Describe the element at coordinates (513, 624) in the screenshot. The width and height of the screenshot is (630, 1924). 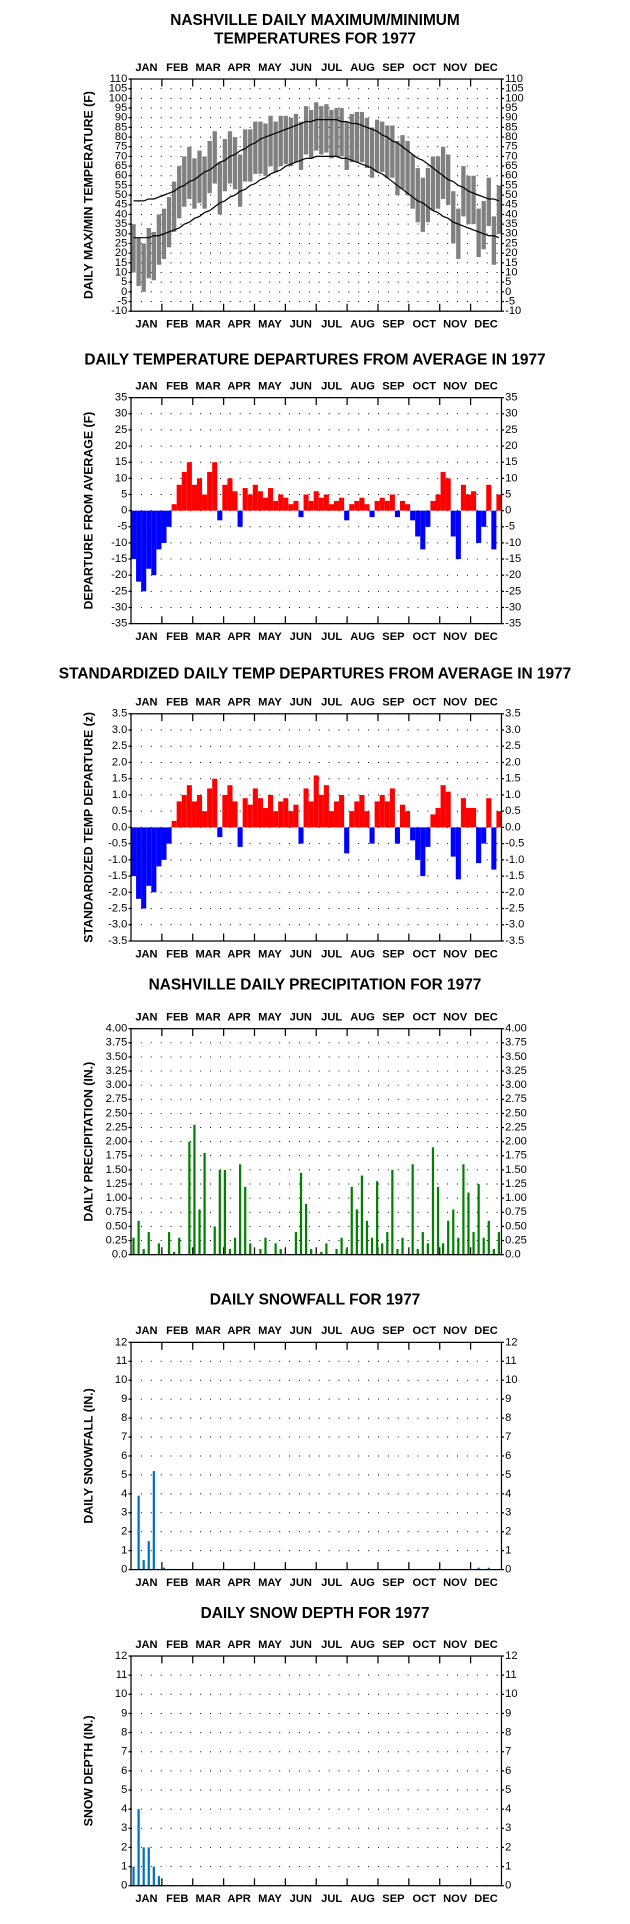
I see `y-tick-label-right: -35` at that location.